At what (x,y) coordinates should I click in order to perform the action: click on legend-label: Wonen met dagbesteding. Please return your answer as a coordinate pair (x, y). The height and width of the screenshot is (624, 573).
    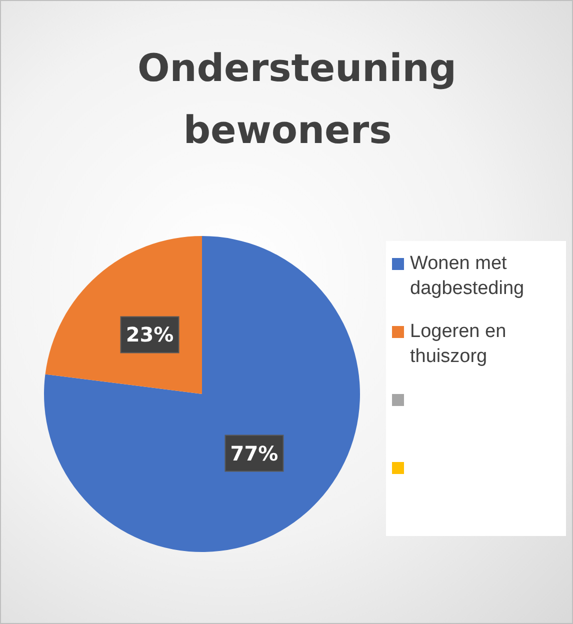
    Looking at the image, I should click on (468, 276).